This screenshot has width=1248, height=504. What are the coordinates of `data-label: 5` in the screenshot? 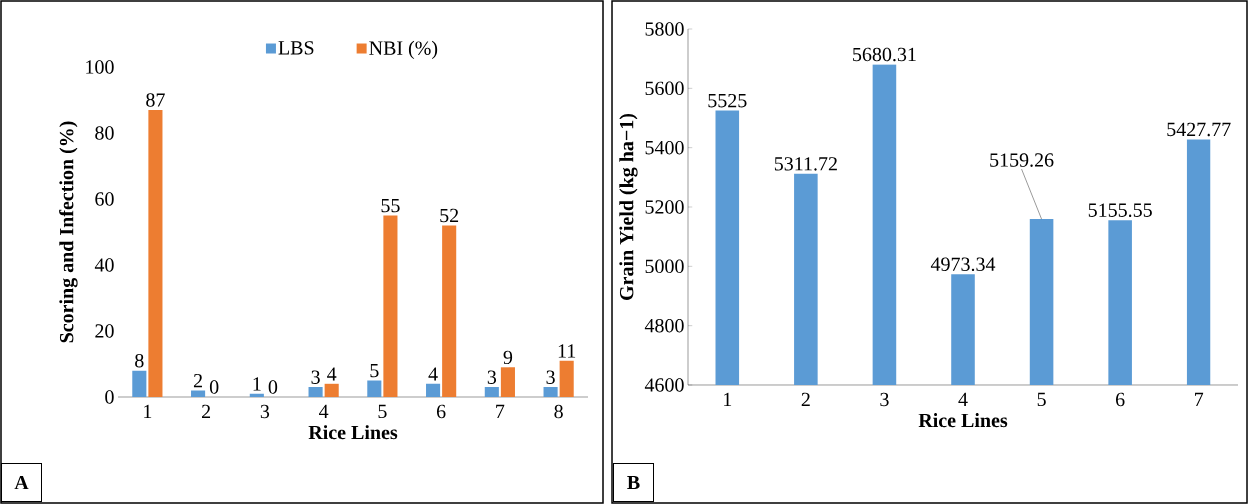 It's located at (374, 371).